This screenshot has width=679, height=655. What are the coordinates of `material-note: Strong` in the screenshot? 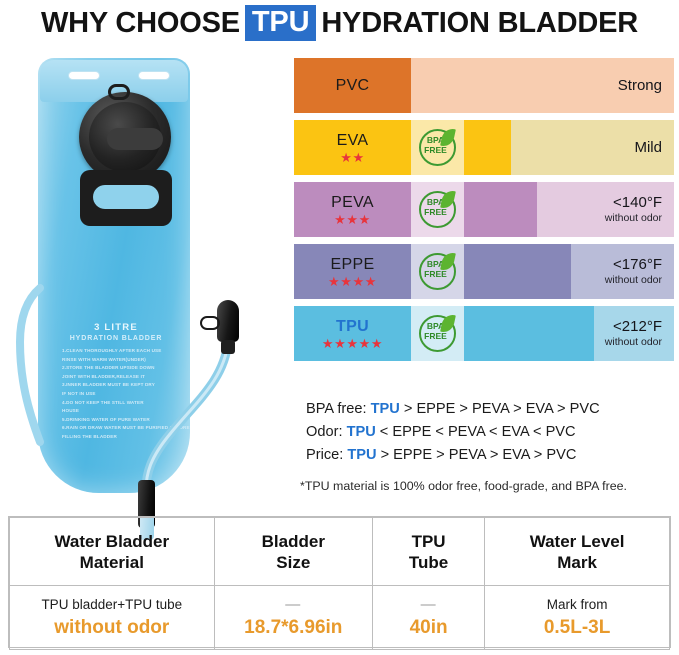 It's located at (569, 85).